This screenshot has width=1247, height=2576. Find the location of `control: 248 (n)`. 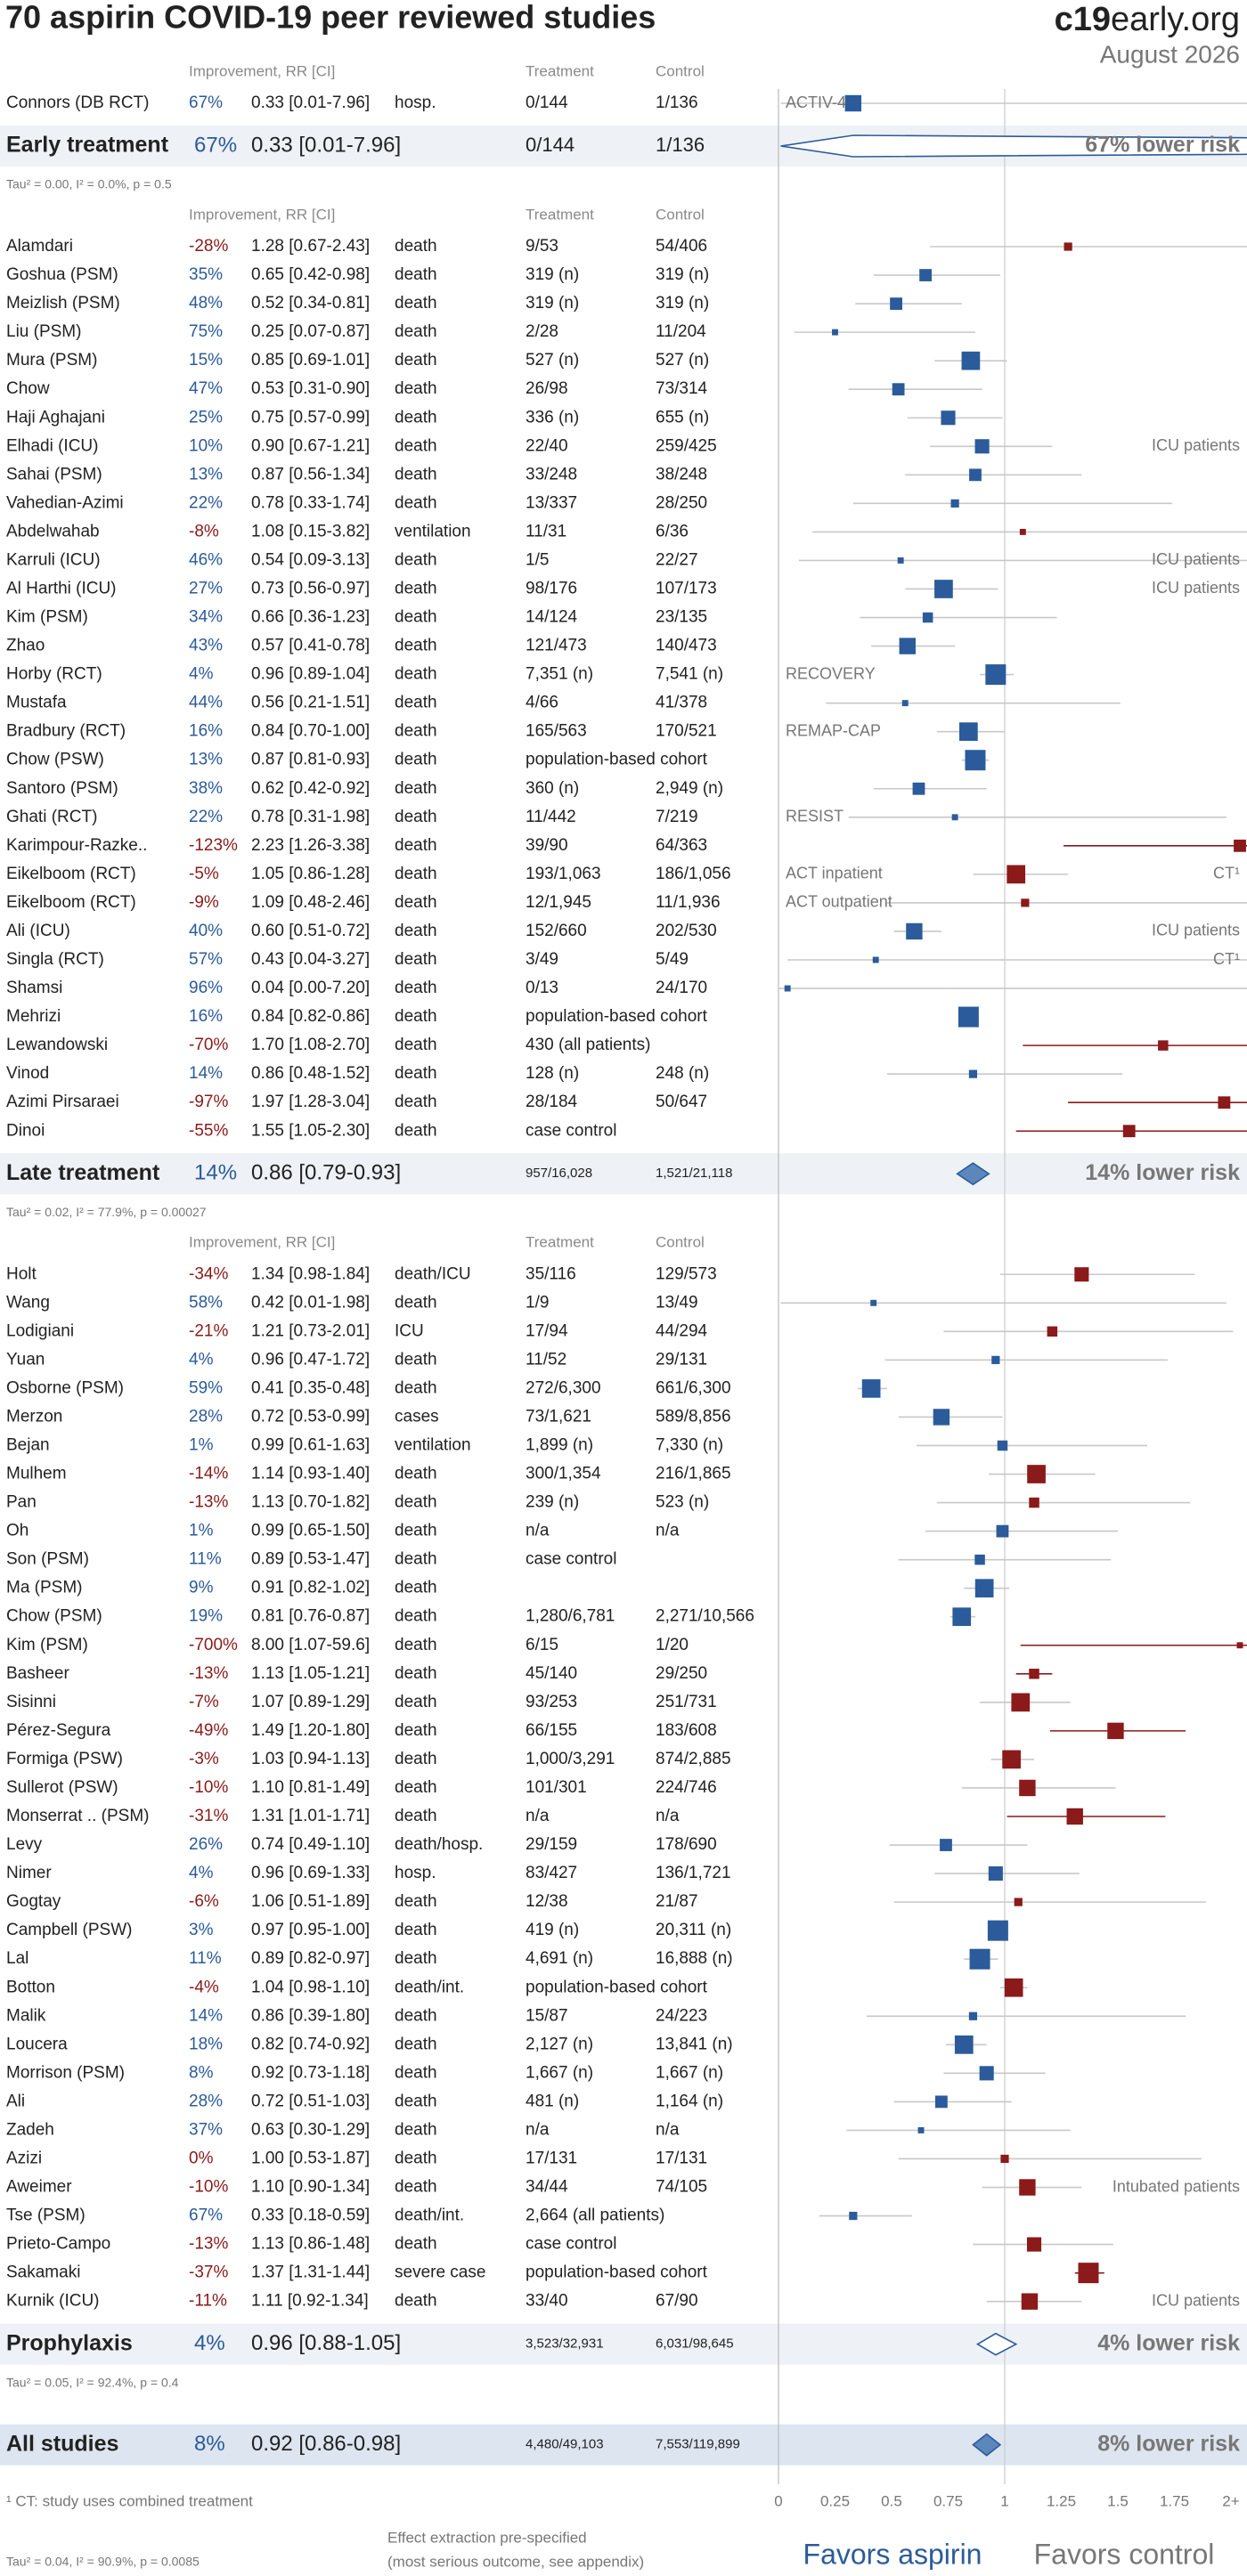

control: 248 (n) is located at coordinates (682, 1073).